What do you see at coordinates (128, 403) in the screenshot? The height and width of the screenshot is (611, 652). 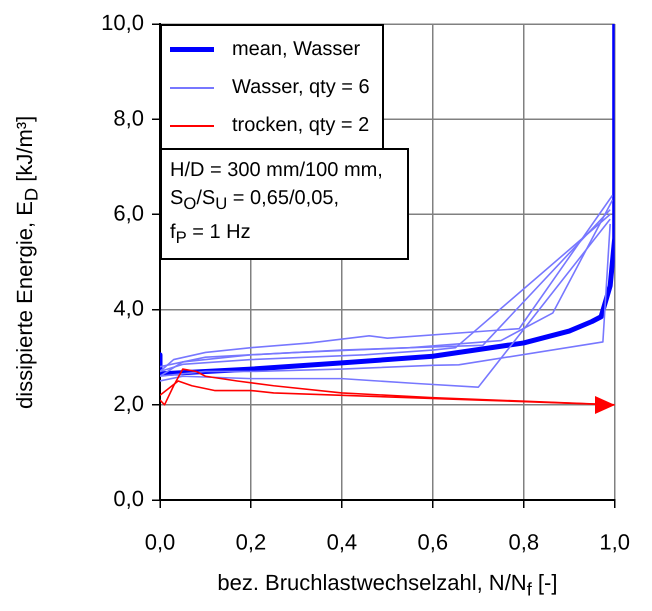 I see `y-tick-label: 2,0` at bounding box center [128, 403].